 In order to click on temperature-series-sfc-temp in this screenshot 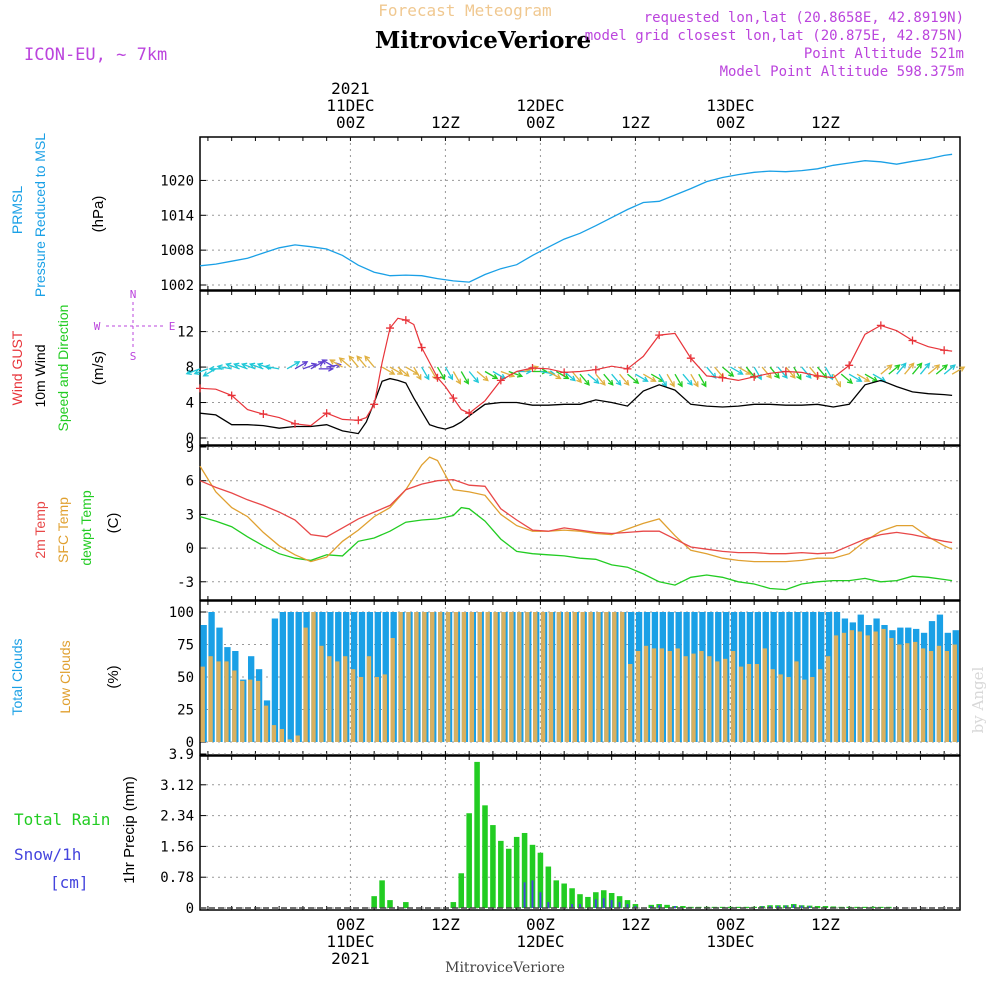, I will do `click(576, 509)`.